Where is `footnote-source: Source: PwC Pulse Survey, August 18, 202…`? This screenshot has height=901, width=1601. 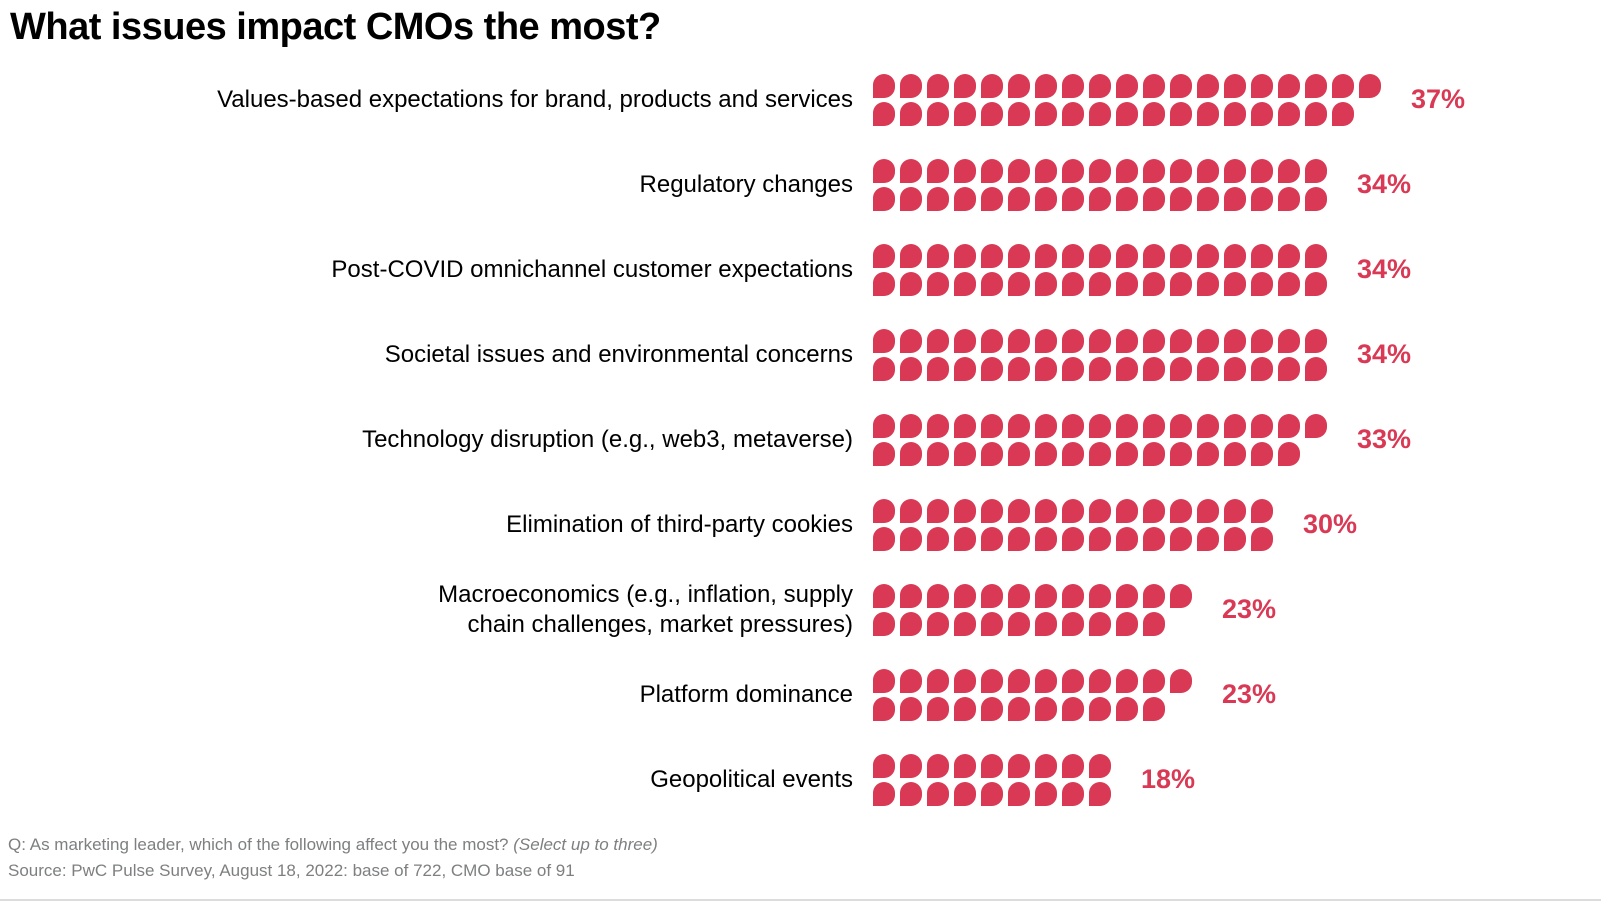 footnote-source: Source: PwC Pulse Survey, August 18, 202… is located at coordinates (291, 870).